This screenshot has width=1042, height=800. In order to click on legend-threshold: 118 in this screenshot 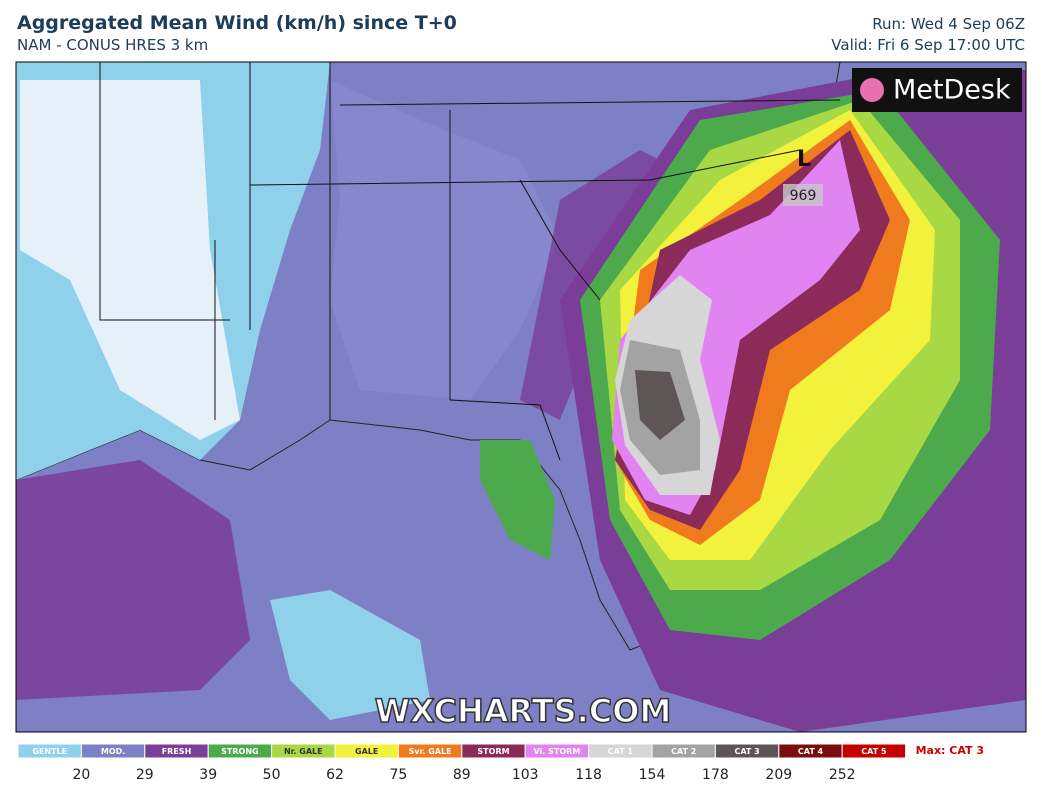, I will do `click(588, 775)`.